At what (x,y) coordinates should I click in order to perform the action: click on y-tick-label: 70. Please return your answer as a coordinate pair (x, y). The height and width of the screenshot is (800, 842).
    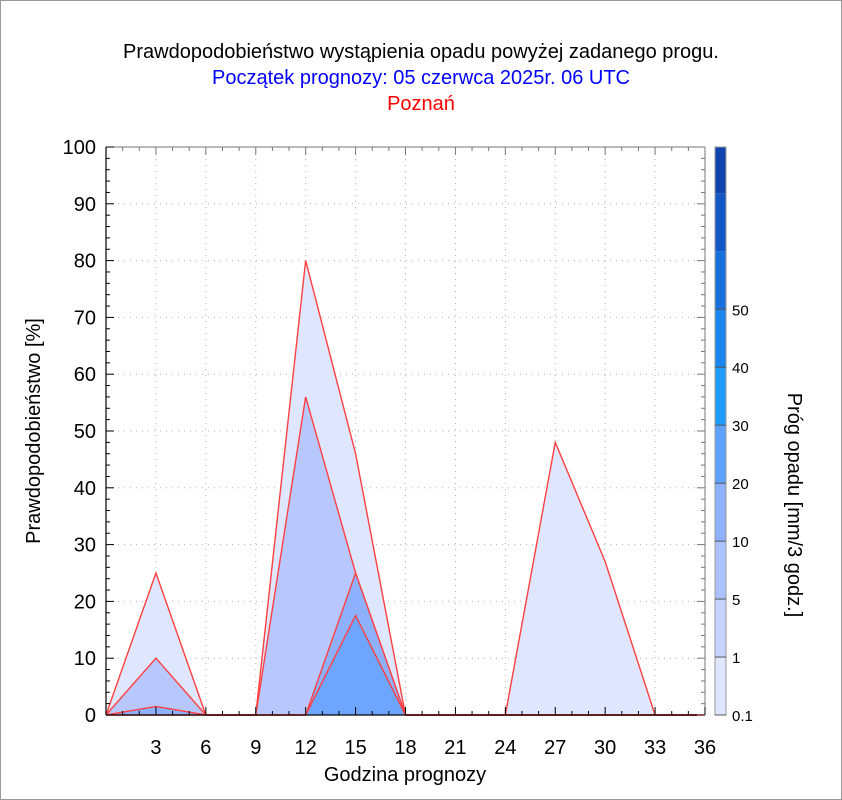
    Looking at the image, I should click on (85, 318).